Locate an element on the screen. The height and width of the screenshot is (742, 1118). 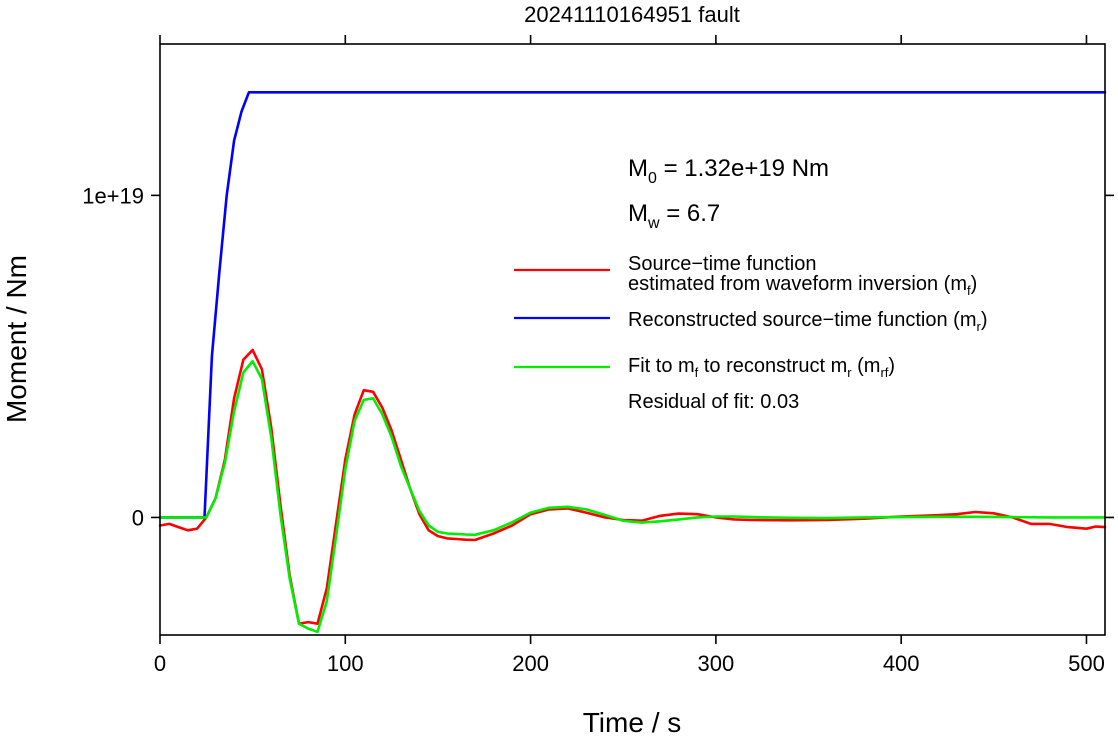
y-tick-label: 1e+19 is located at coordinates (113, 195).